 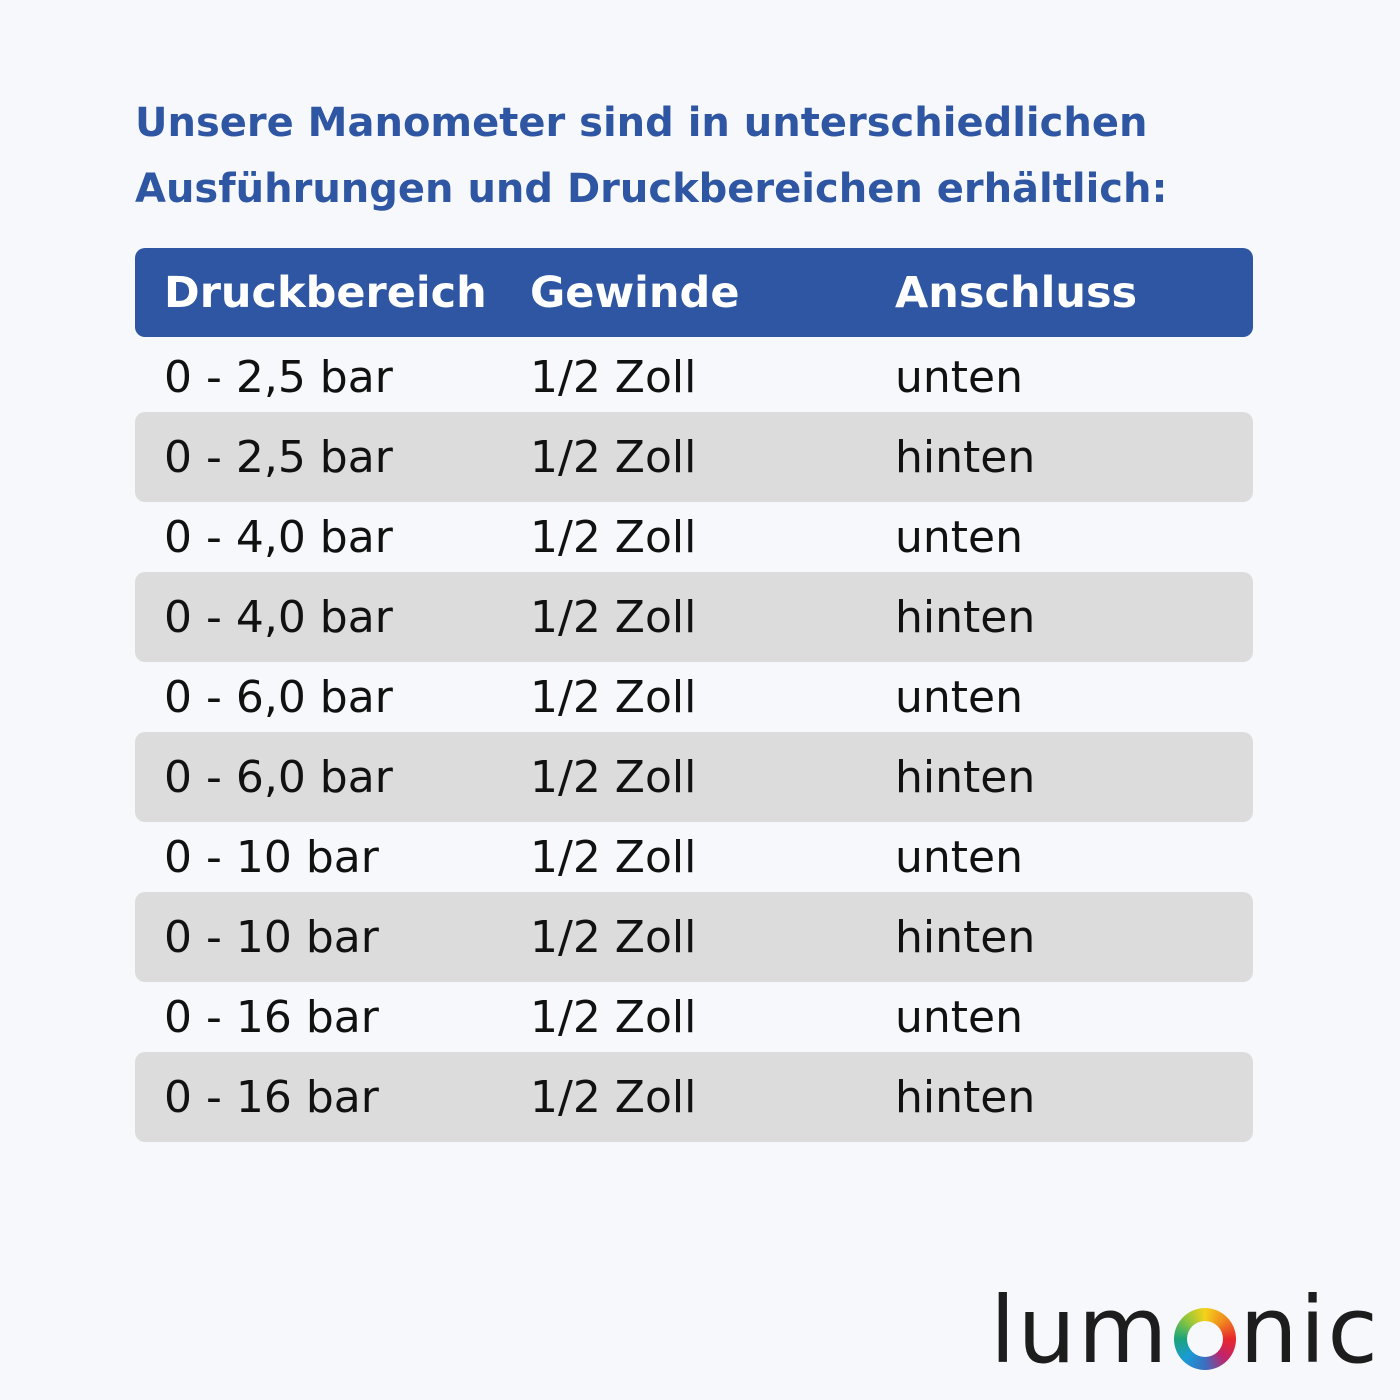 I want to click on table-header: Druckbereich Gewinde Anschluss, so click(x=694, y=292).